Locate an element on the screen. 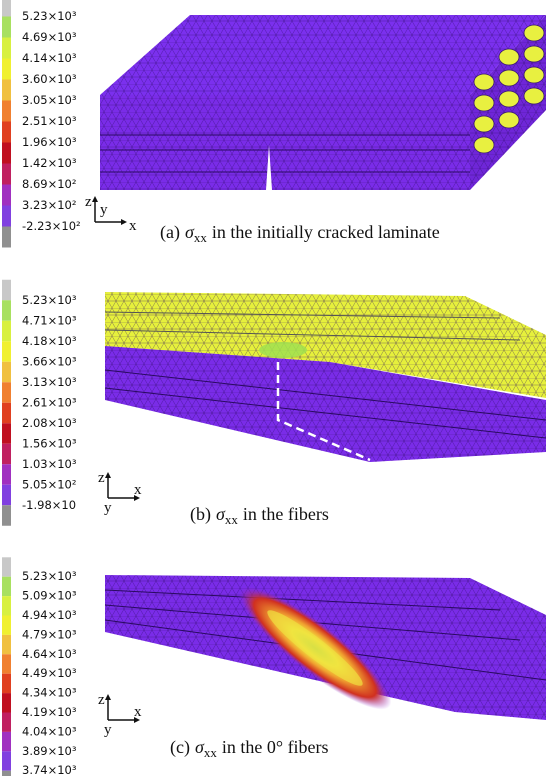  colorbar-label: 5.05×10² is located at coordinates (49, 484).